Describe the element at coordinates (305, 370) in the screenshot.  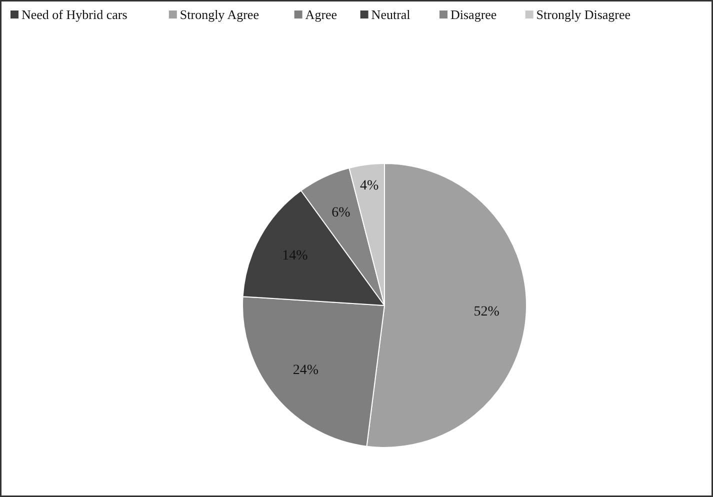
I see `text: 24%` at that location.